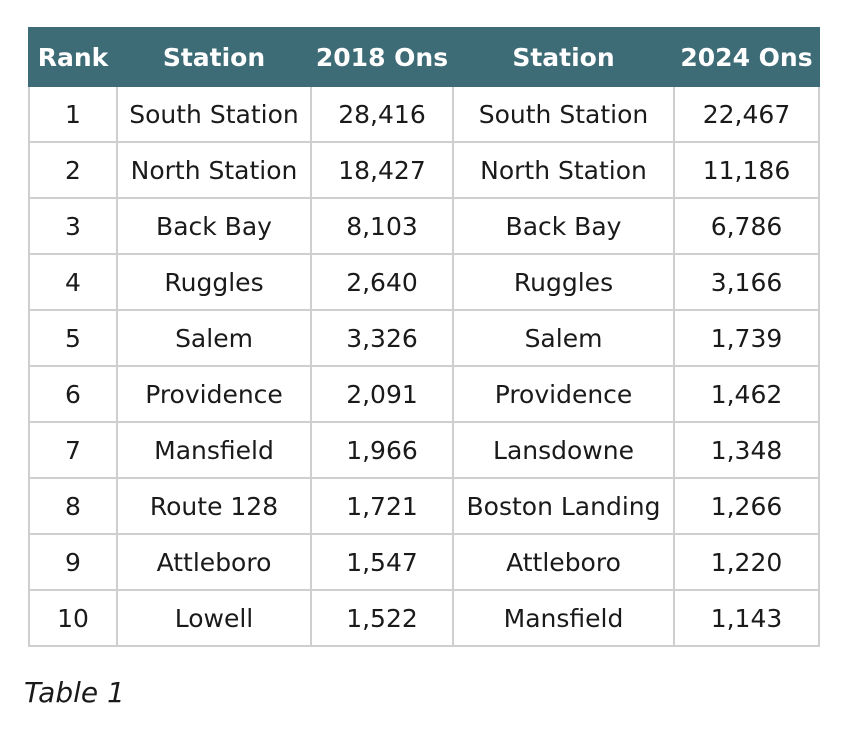  I want to click on header-station-2018: Station, so click(214, 57).